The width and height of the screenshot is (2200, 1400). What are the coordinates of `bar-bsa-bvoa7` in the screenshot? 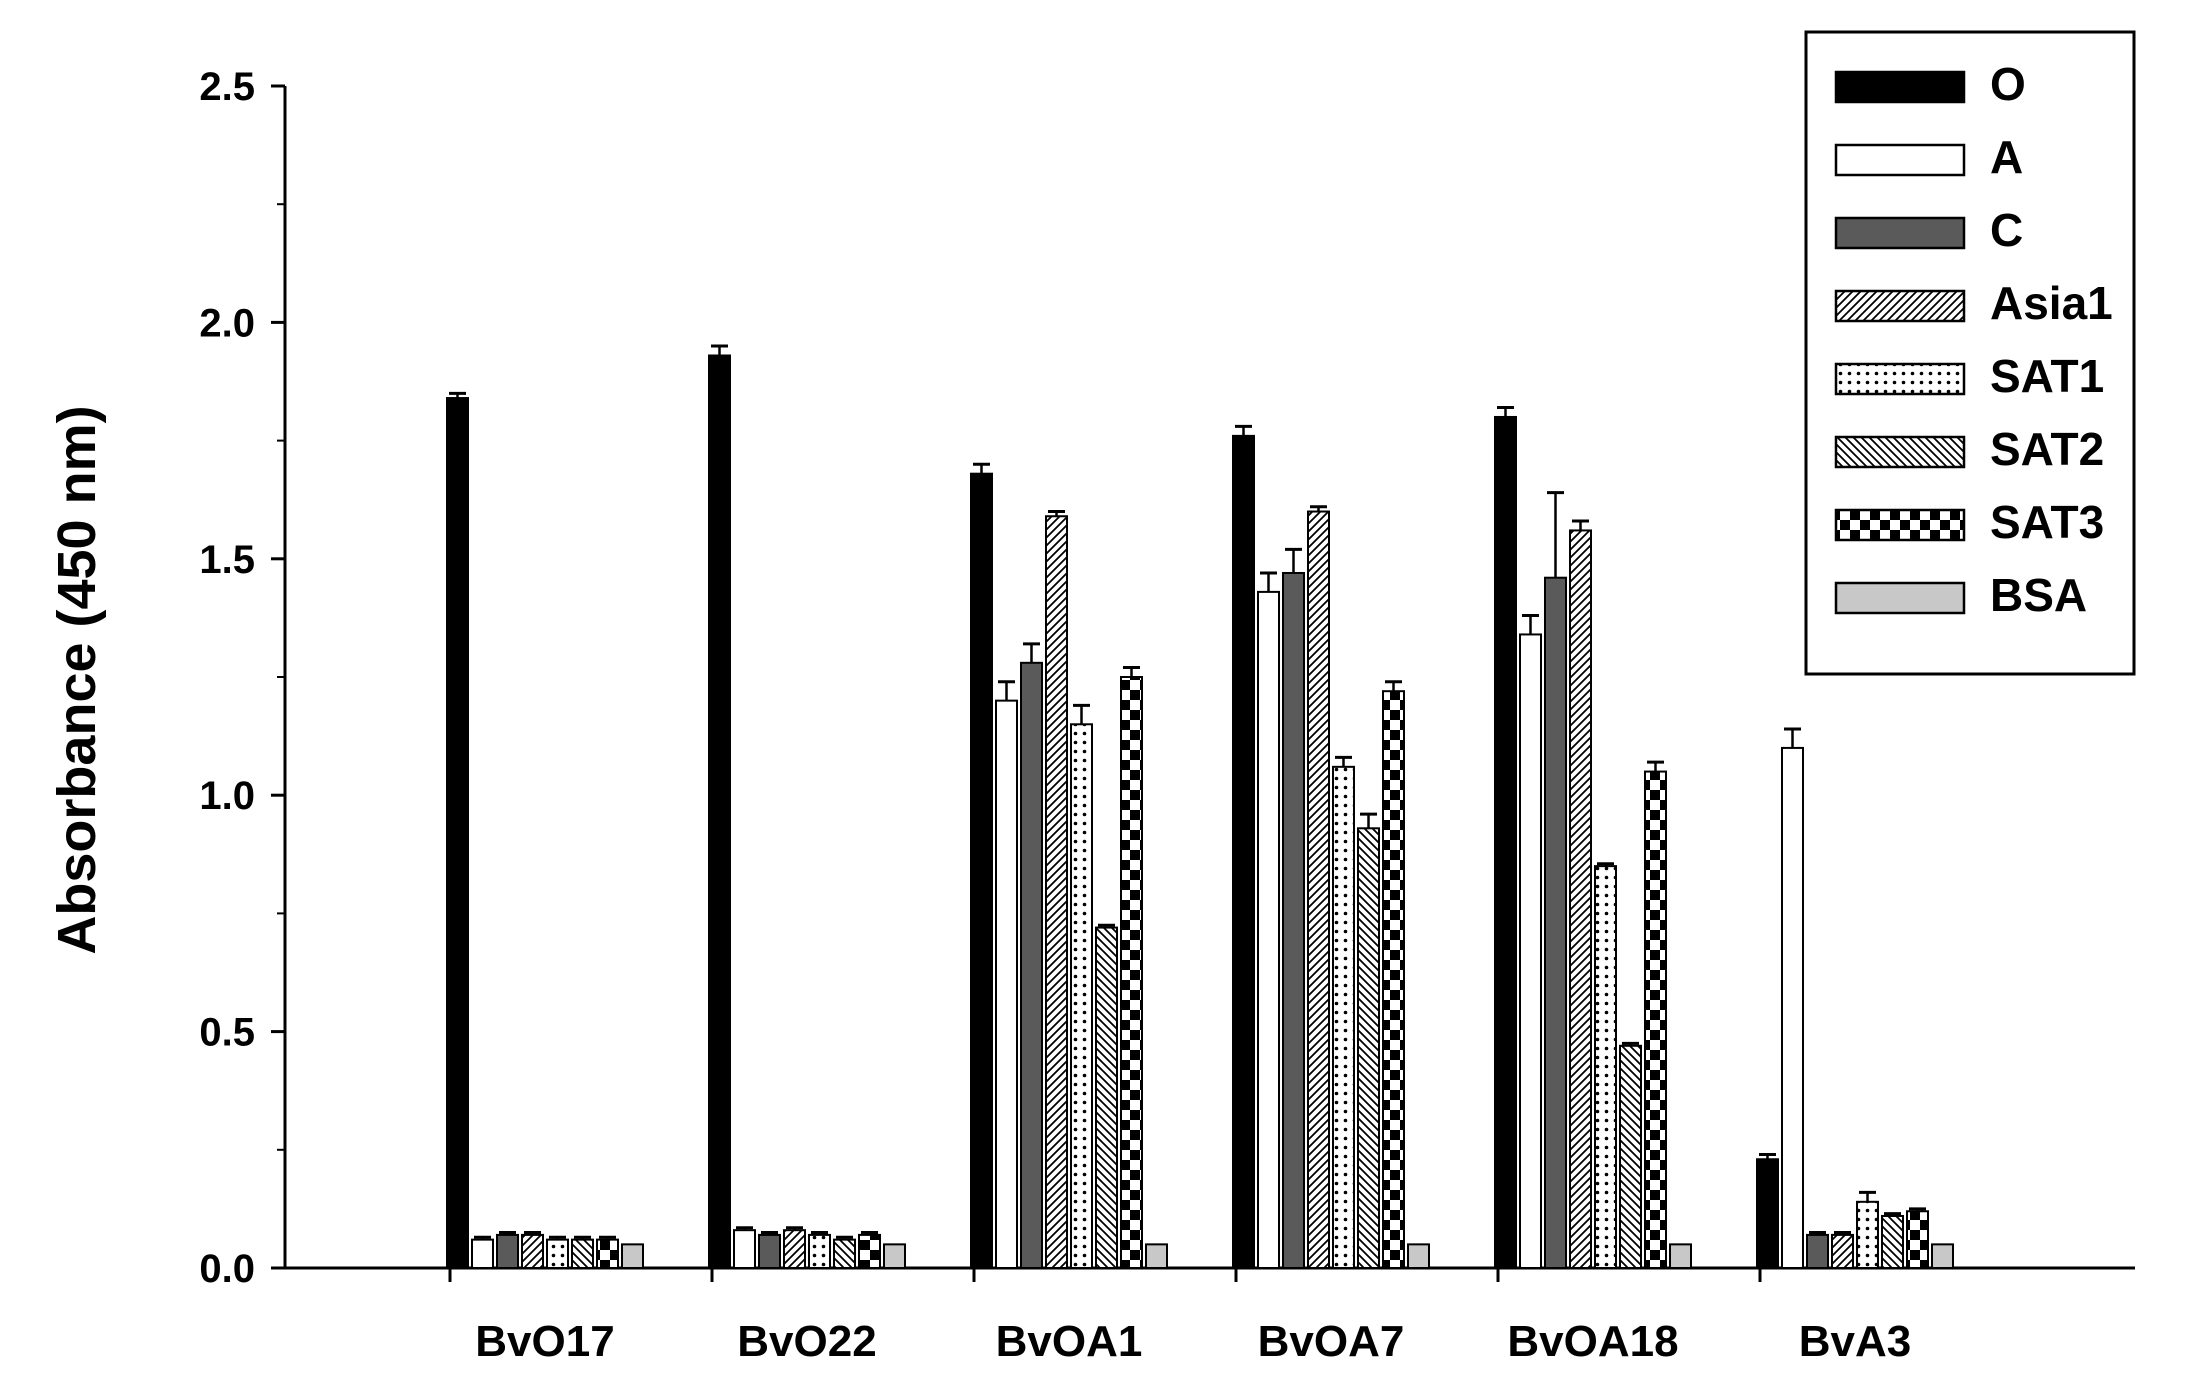 It's located at (1418, 1256).